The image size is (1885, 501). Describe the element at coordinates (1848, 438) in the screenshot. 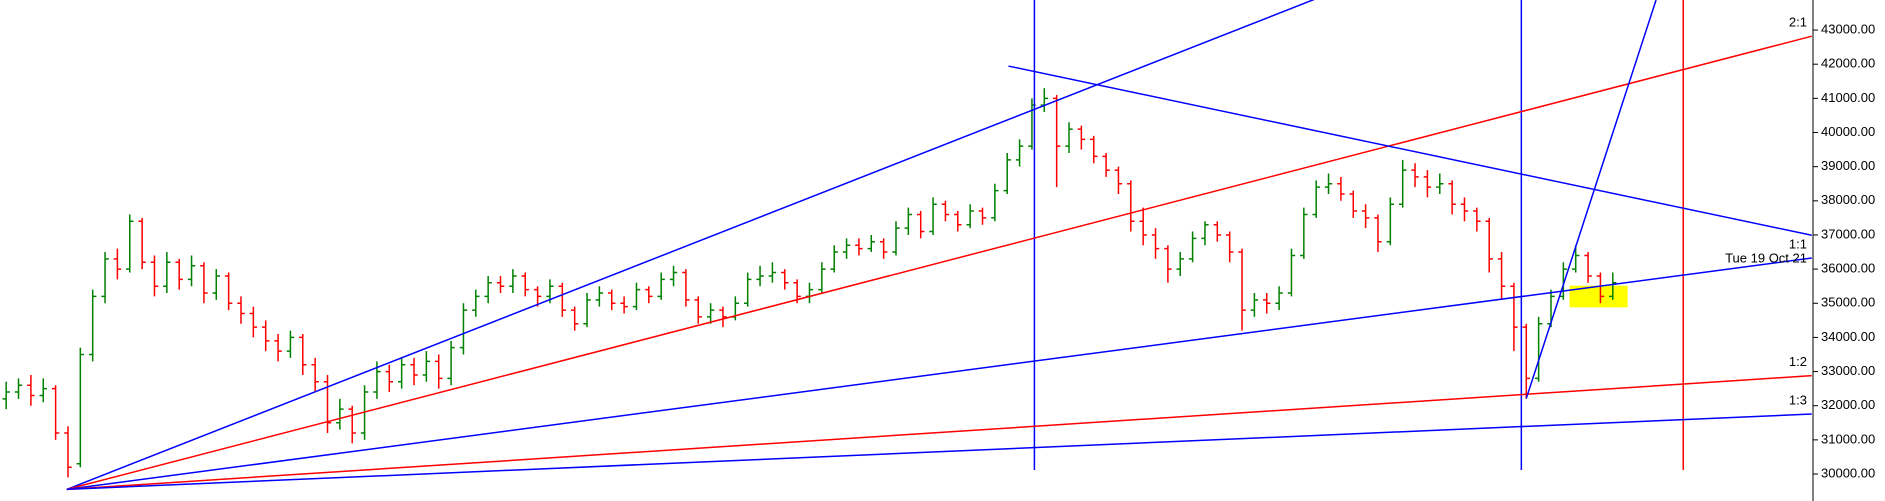

I see `y-tick-label: 31000.00` at that location.